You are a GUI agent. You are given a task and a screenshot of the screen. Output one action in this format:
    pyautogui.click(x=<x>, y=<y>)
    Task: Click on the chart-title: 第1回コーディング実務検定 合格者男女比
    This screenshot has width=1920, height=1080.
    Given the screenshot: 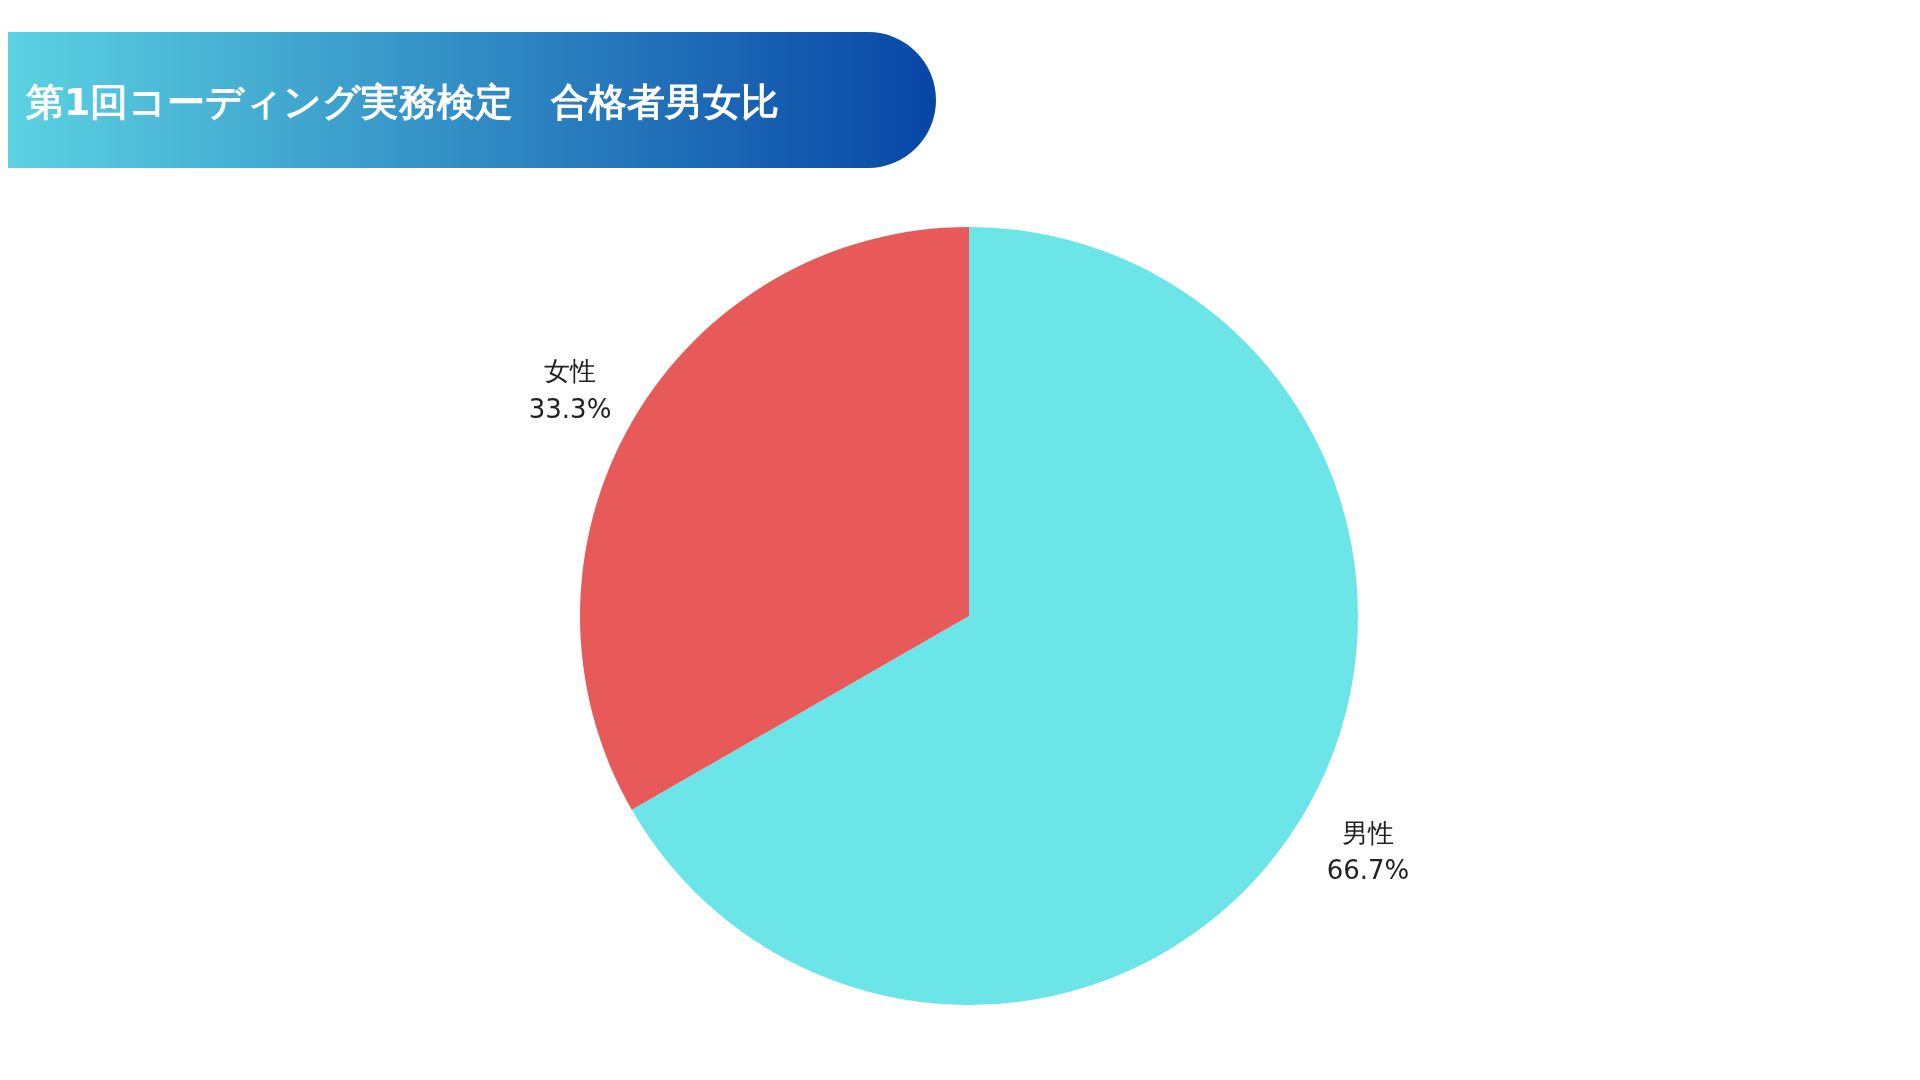 What is the action you would take?
    pyautogui.click(x=402, y=102)
    